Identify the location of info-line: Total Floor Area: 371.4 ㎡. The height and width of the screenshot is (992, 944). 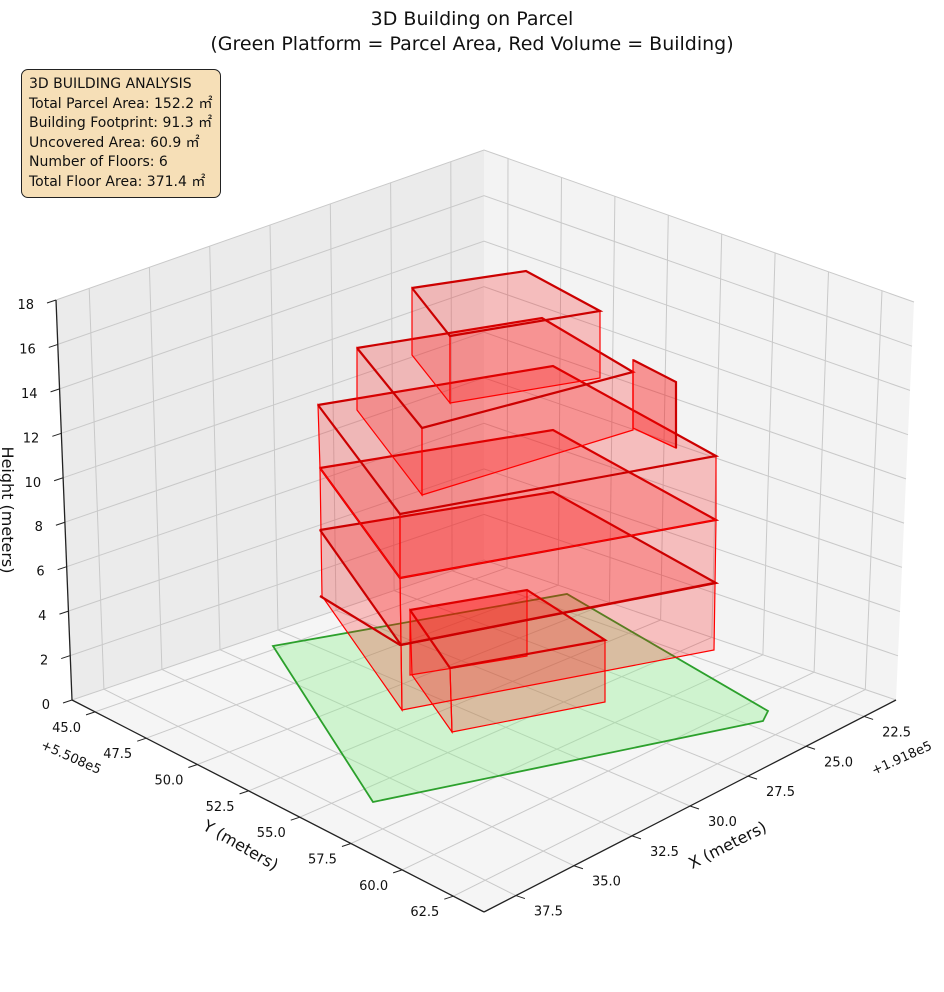
(117, 181).